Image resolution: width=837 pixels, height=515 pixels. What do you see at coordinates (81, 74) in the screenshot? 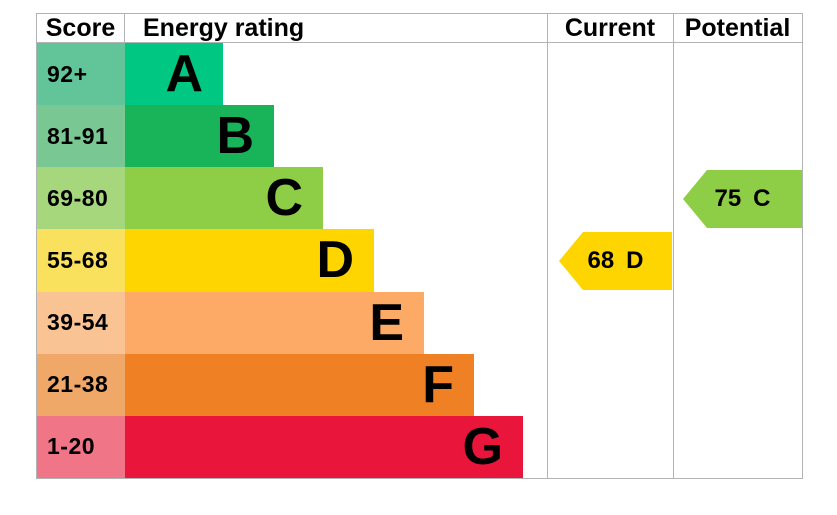
I see `score-range-label: 92+` at bounding box center [81, 74].